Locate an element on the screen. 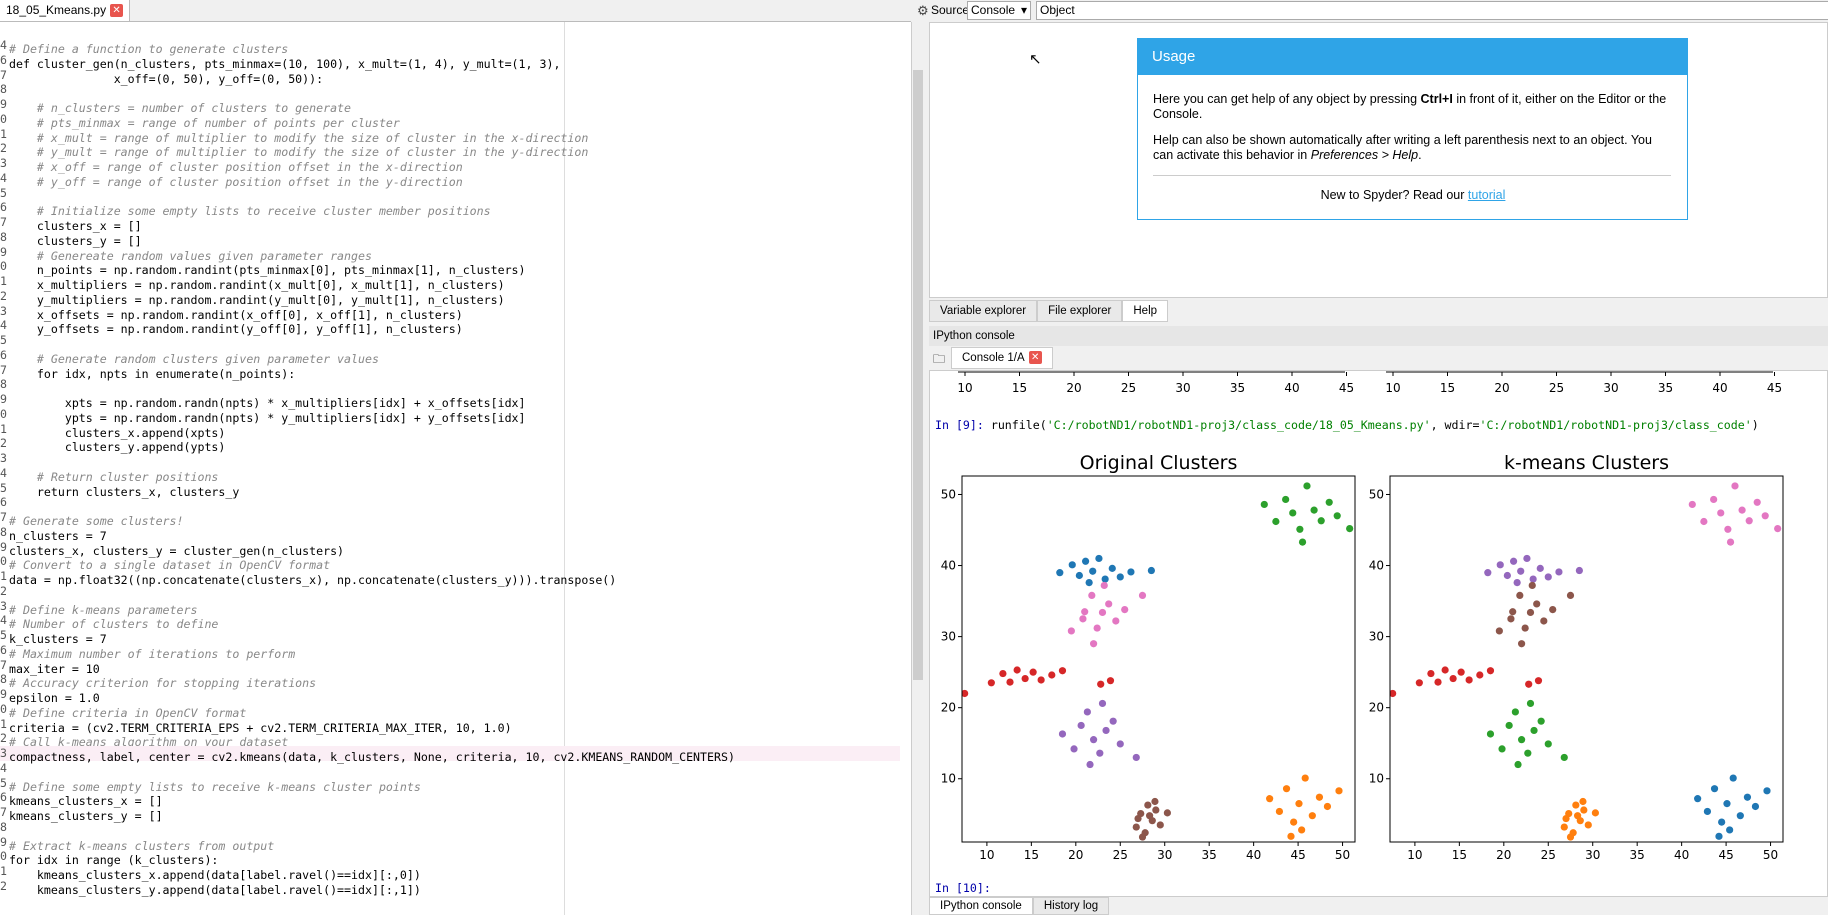 The width and height of the screenshot is (1828, 915). code-line: 8 n_clusters = 7 is located at coordinates (450, 533).